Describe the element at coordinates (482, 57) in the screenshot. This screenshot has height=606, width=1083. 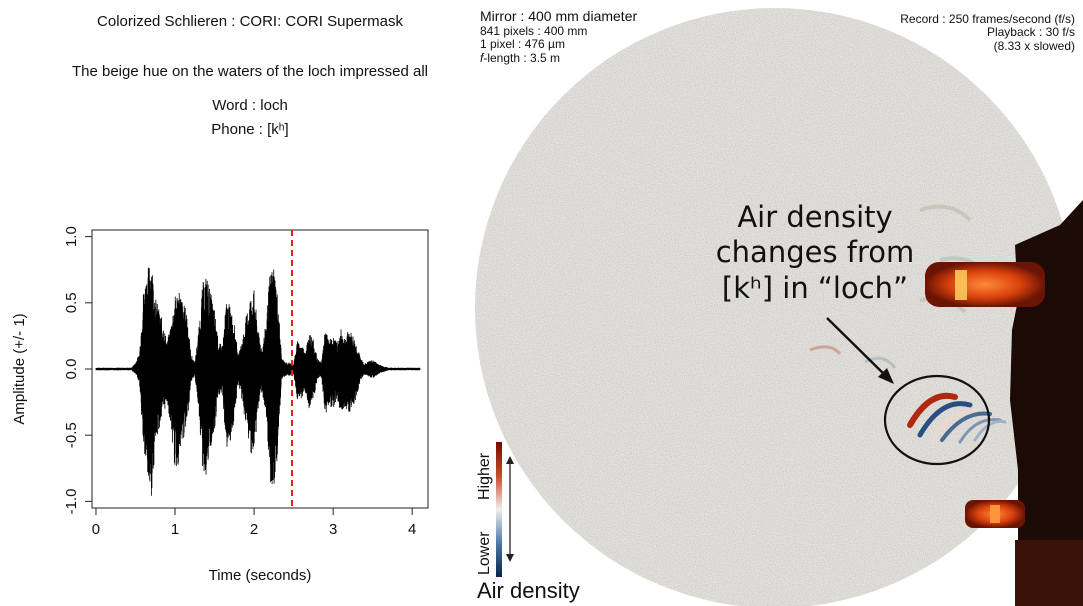
I see `f-symbol: f` at that location.